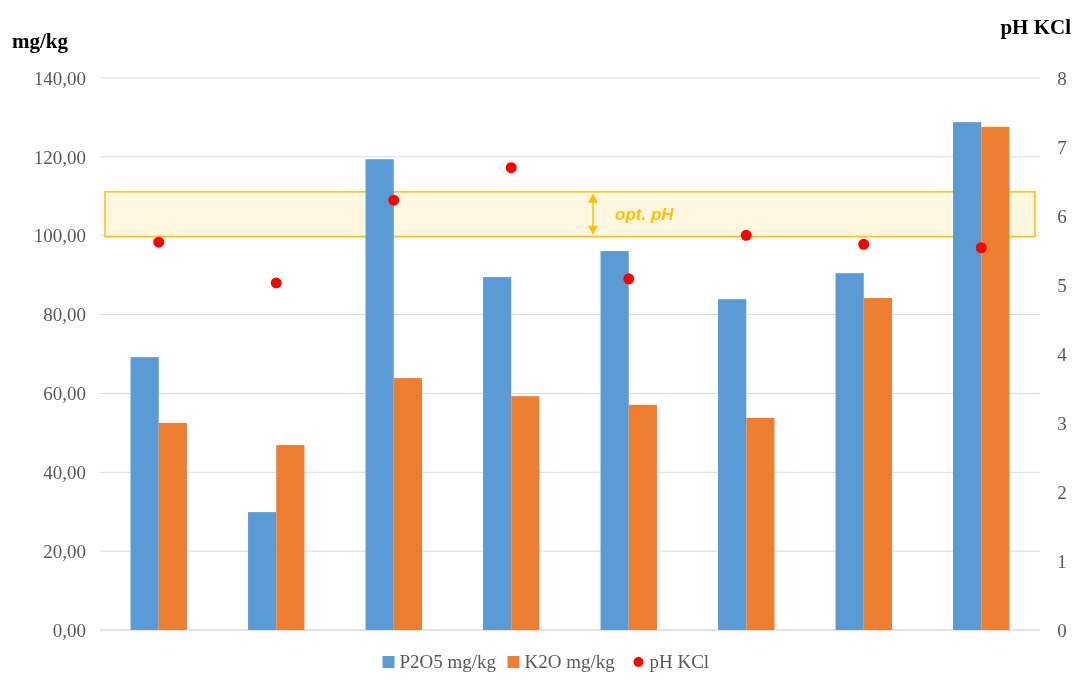 Image resolution: width=1075 pixels, height=682 pixels. What do you see at coordinates (1062, 492) in the screenshot?
I see `y2-tick-label: 2` at bounding box center [1062, 492].